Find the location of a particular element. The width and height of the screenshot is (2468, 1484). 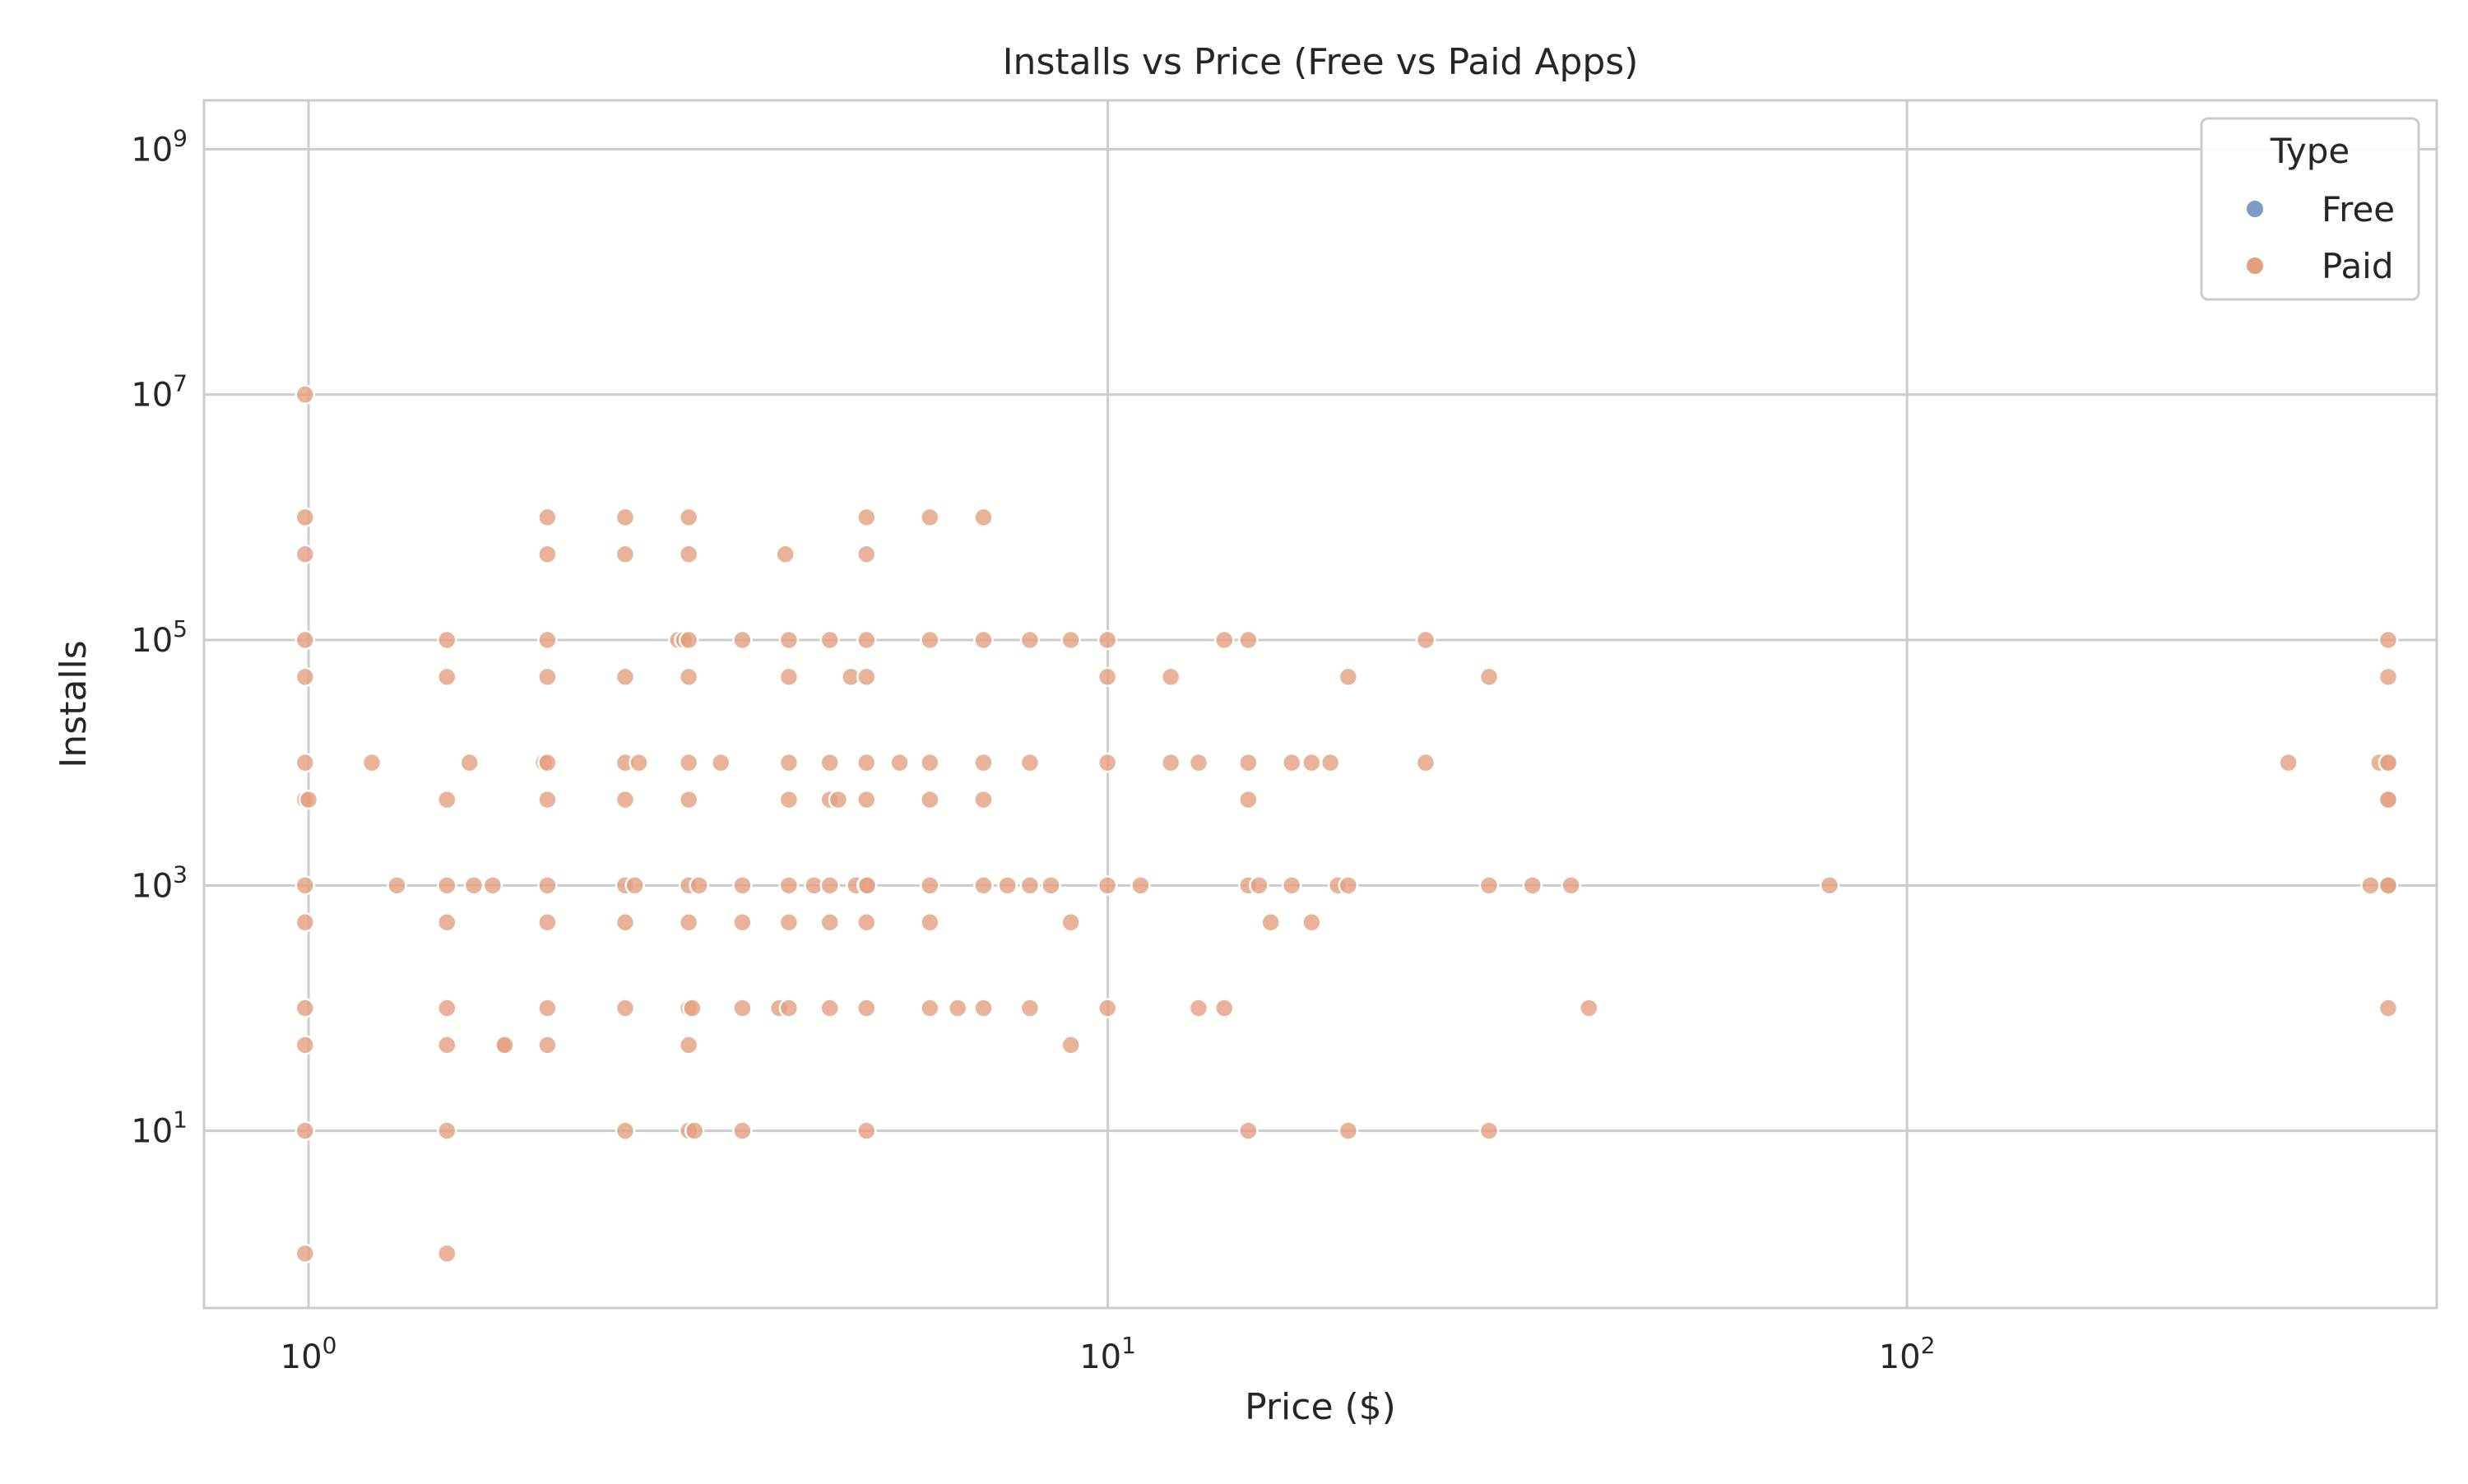

legend: Type Free Paid is located at coordinates (2310, 209).